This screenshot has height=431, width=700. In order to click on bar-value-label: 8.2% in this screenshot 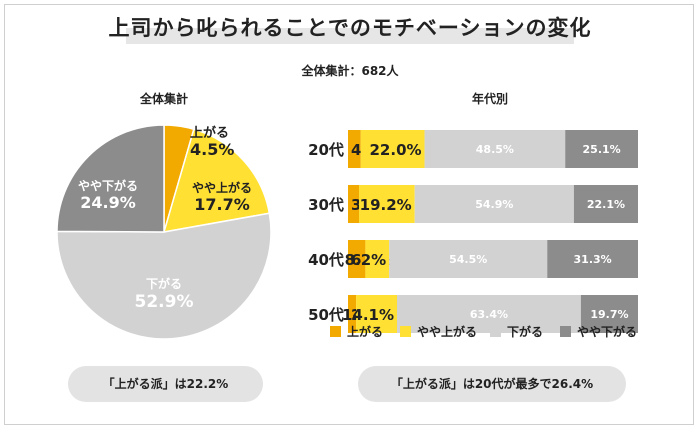, I will do `click(366, 260)`.